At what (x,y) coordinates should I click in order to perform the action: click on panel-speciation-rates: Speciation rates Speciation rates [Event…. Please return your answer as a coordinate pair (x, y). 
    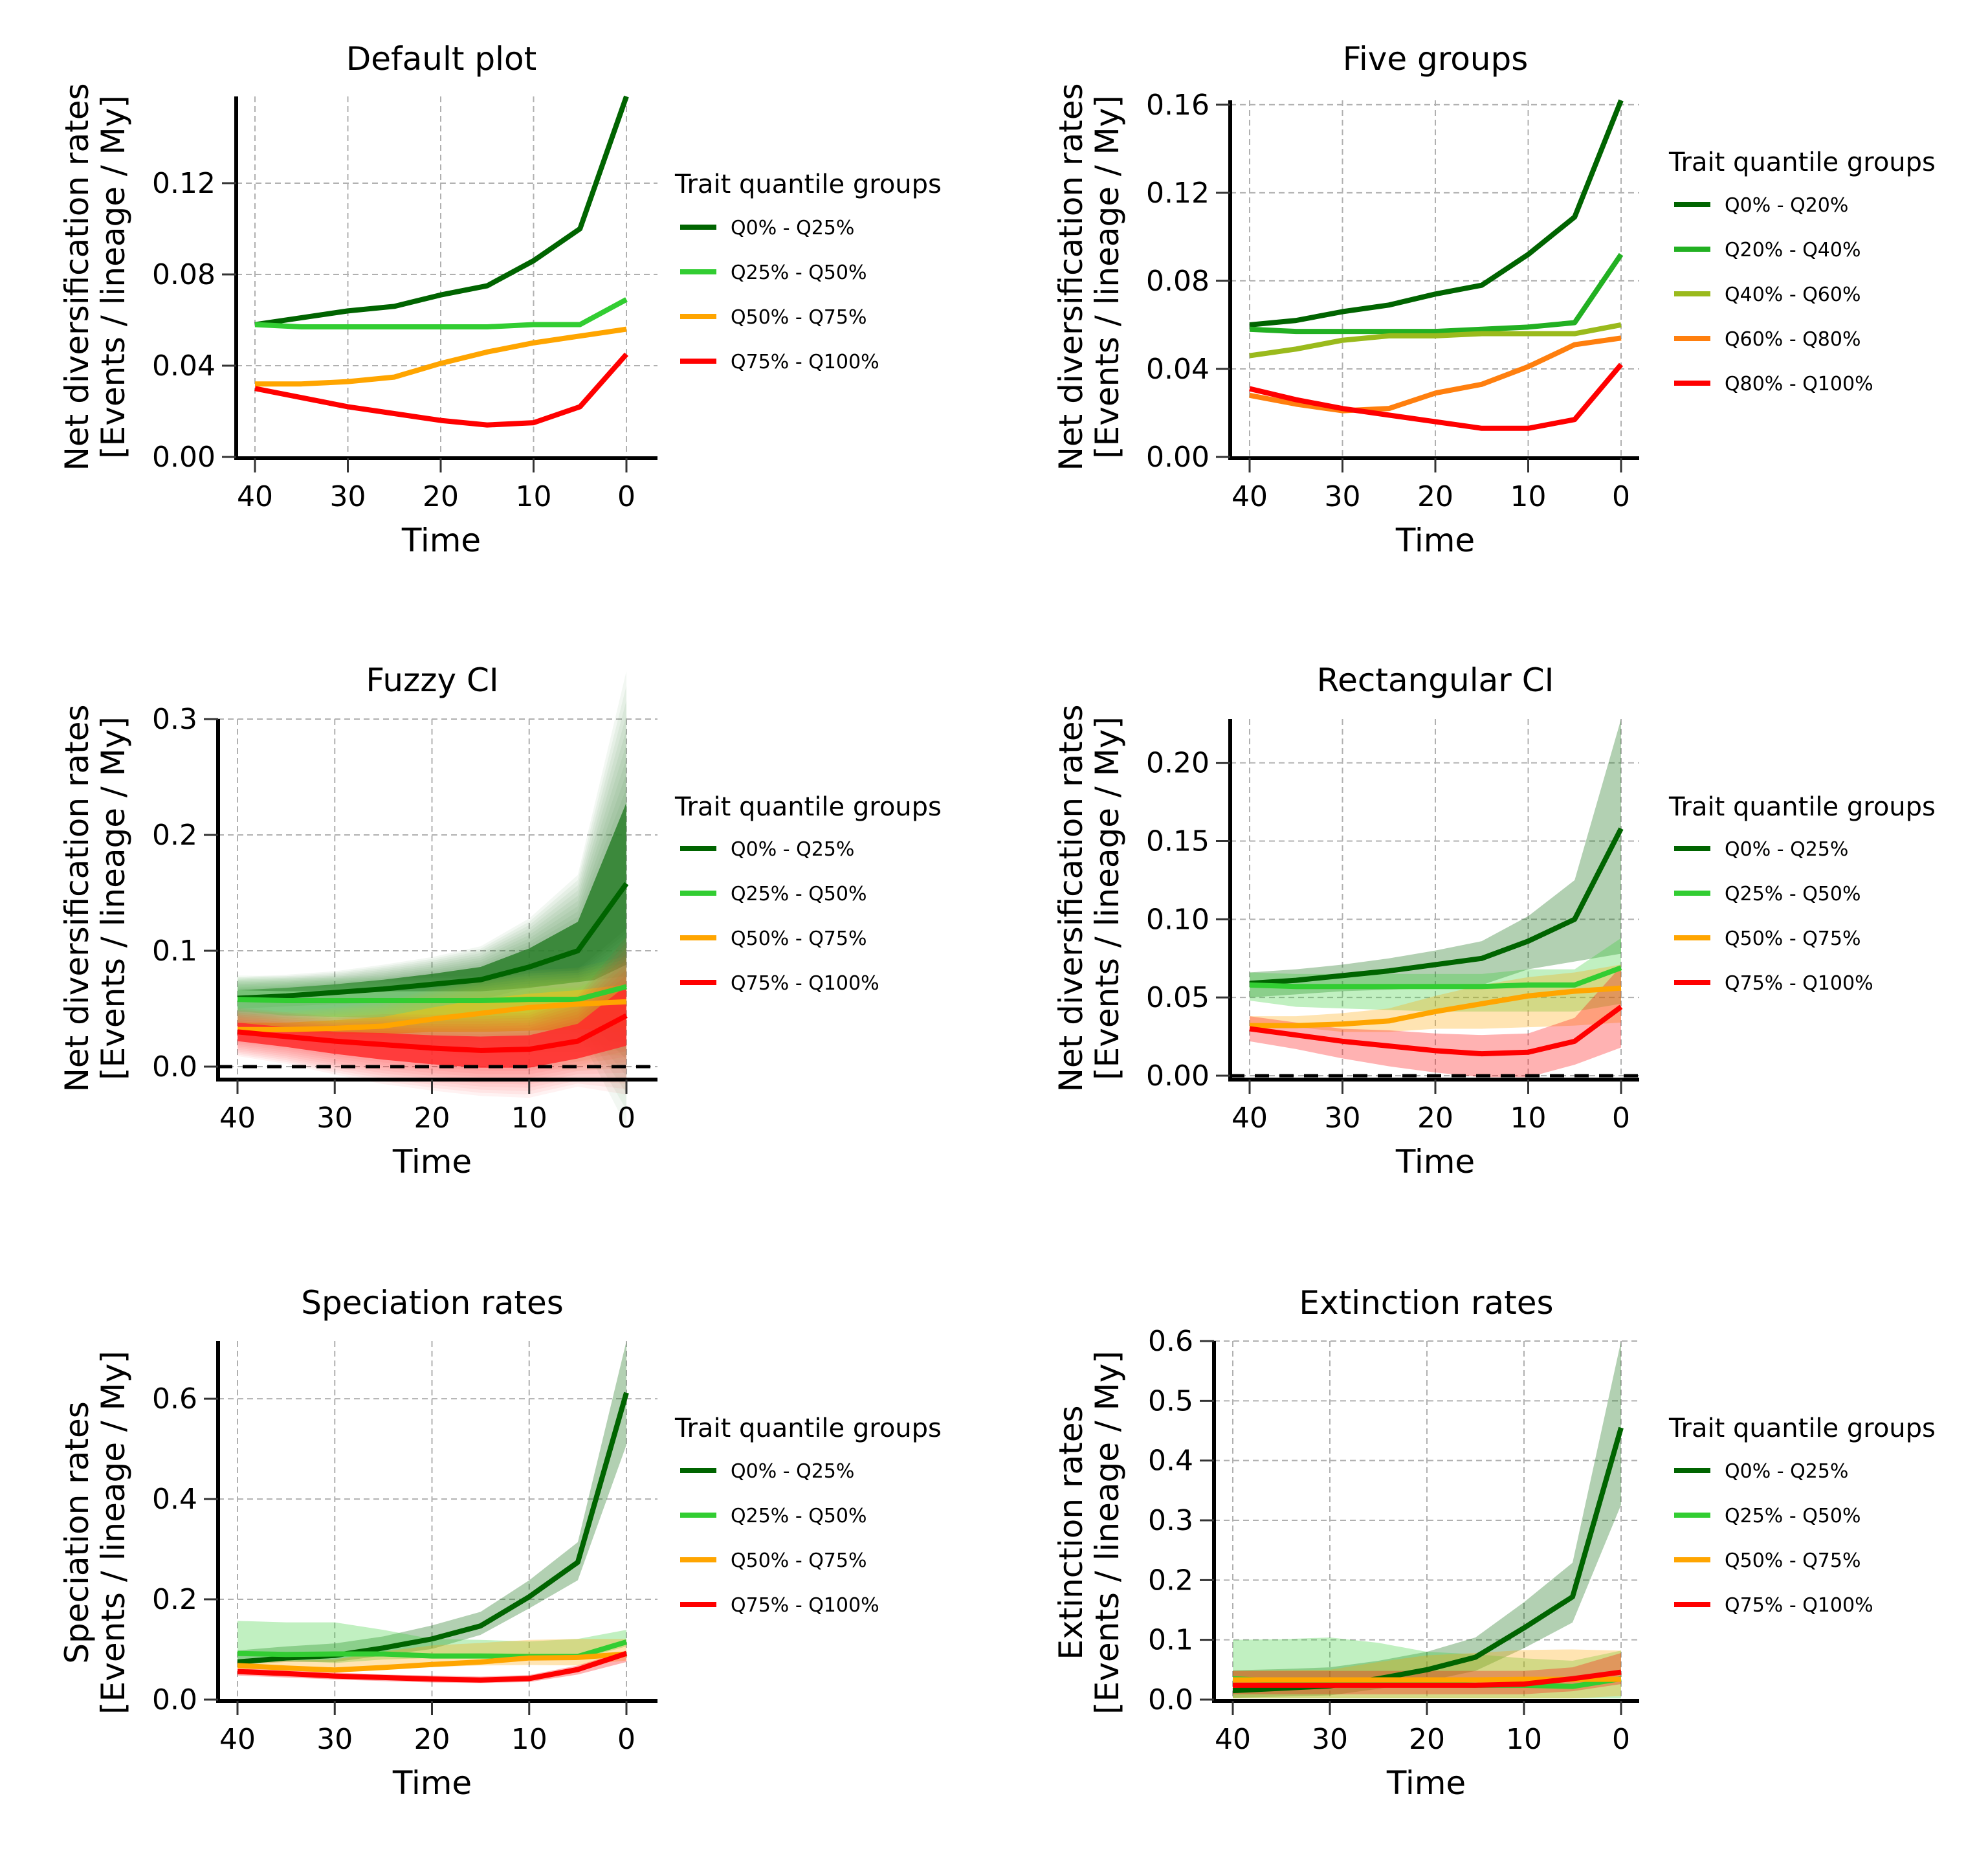
    Looking at the image, I should click on (500, 1543).